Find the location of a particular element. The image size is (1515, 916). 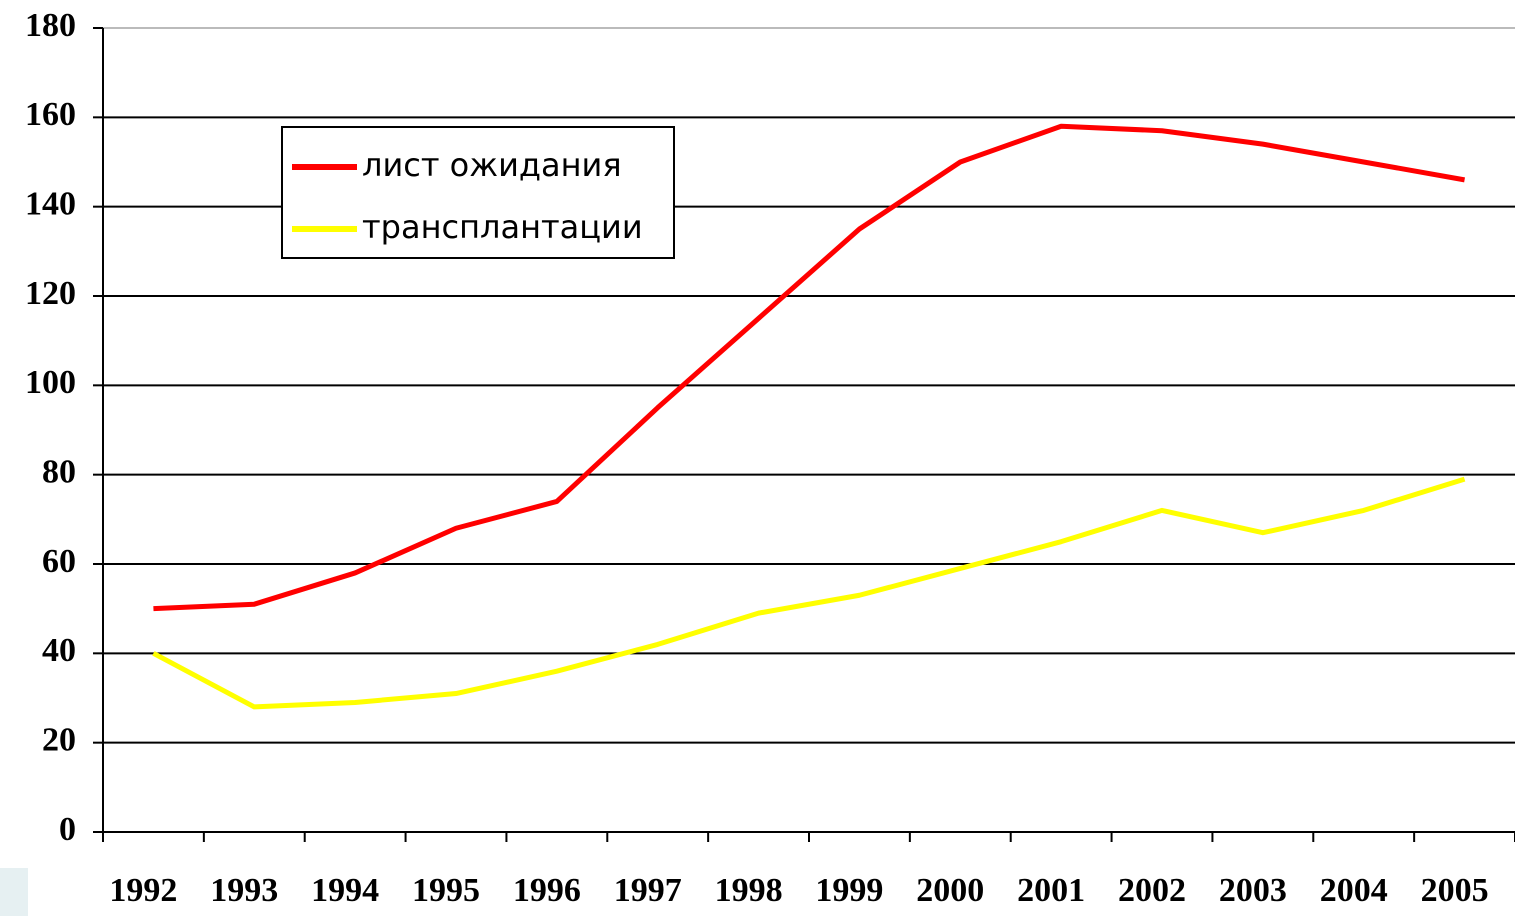

y-tick-label: 40 is located at coordinates (59, 650).